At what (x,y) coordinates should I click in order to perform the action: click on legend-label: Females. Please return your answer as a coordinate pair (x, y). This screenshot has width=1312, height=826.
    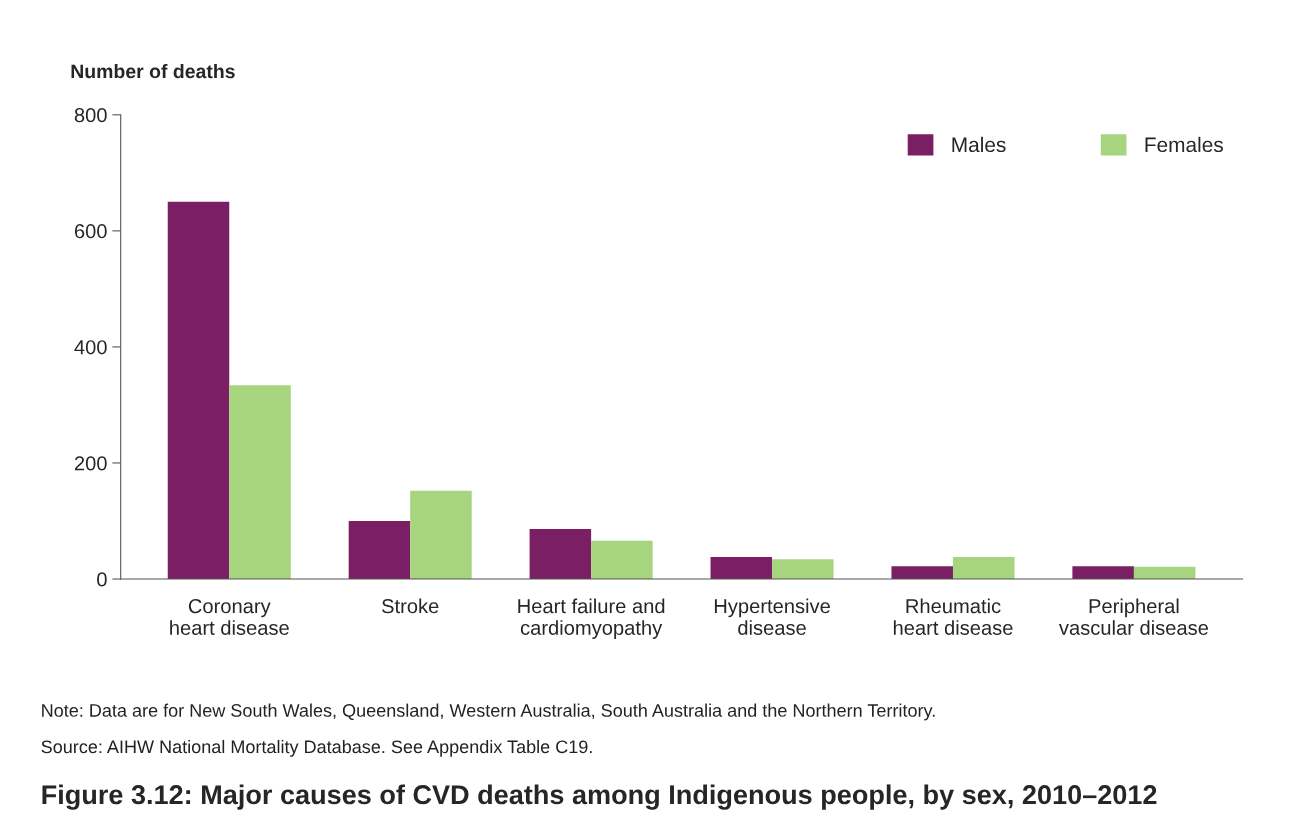
    Looking at the image, I should click on (1184, 144).